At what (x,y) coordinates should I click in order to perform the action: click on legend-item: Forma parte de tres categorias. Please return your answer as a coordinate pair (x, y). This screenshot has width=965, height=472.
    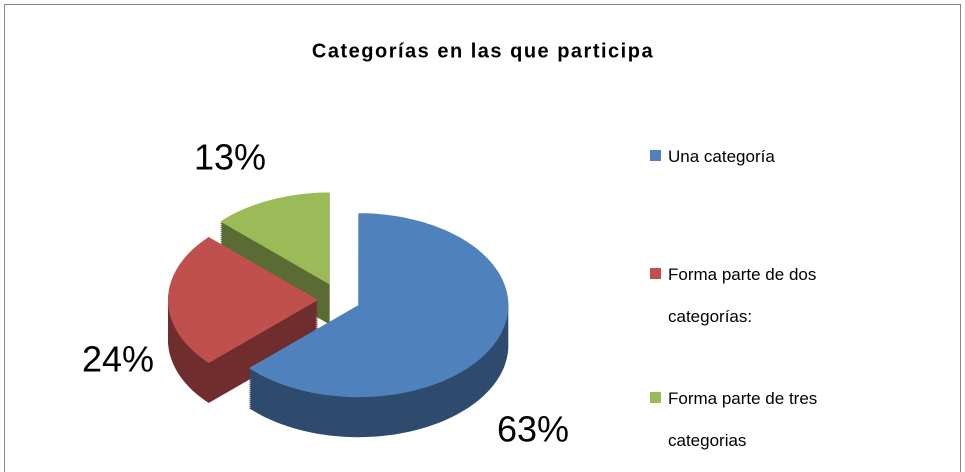
    Looking at the image, I should click on (765, 420).